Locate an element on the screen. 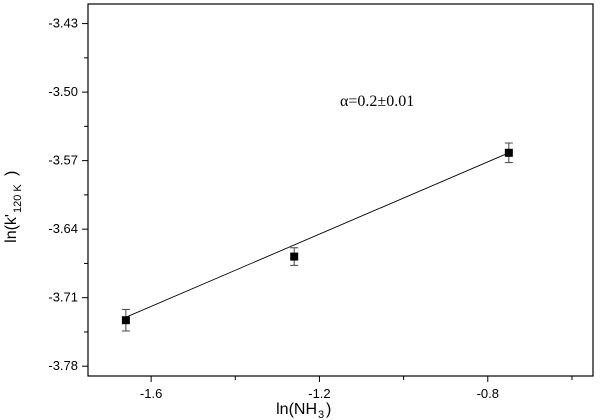  y-axis-title-tail: ) is located at coordinates (11, 173).